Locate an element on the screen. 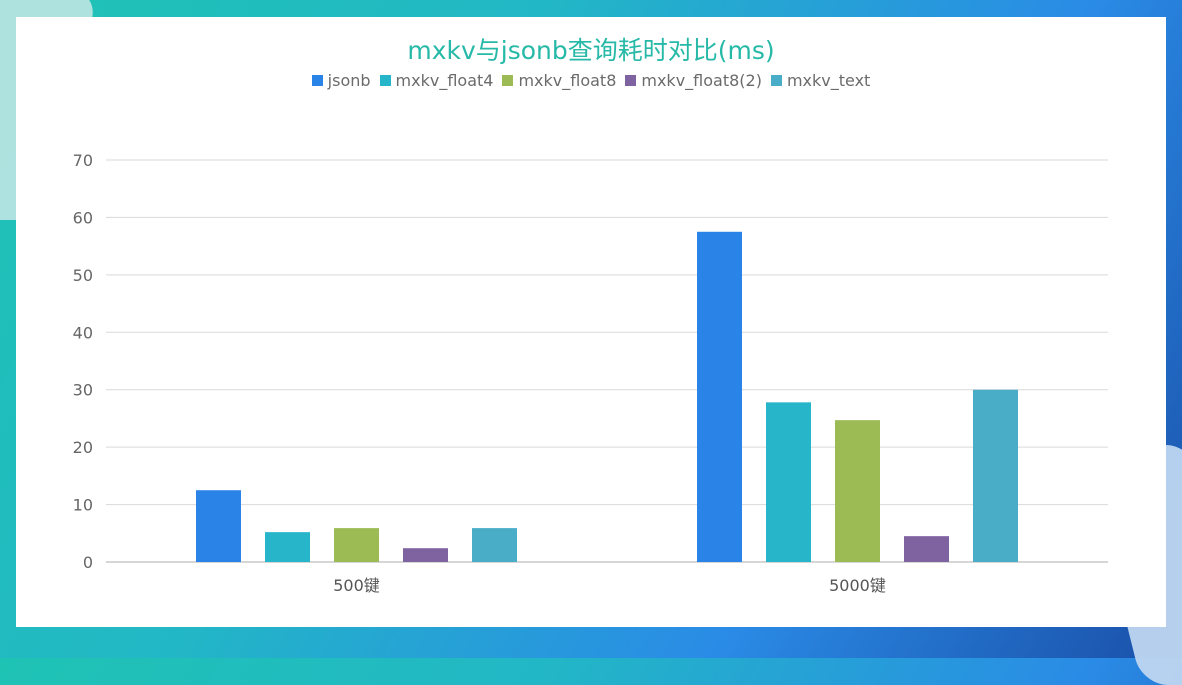  y-tick-label-1: 10 is located at coordinates (83, 505).